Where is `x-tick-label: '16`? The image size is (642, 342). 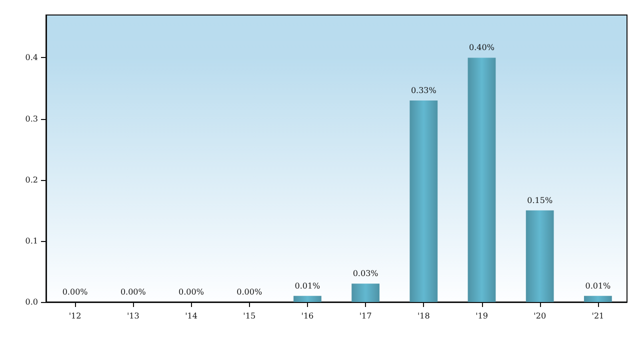 x-tick-label: '16 is located at coordinates (307, 316).